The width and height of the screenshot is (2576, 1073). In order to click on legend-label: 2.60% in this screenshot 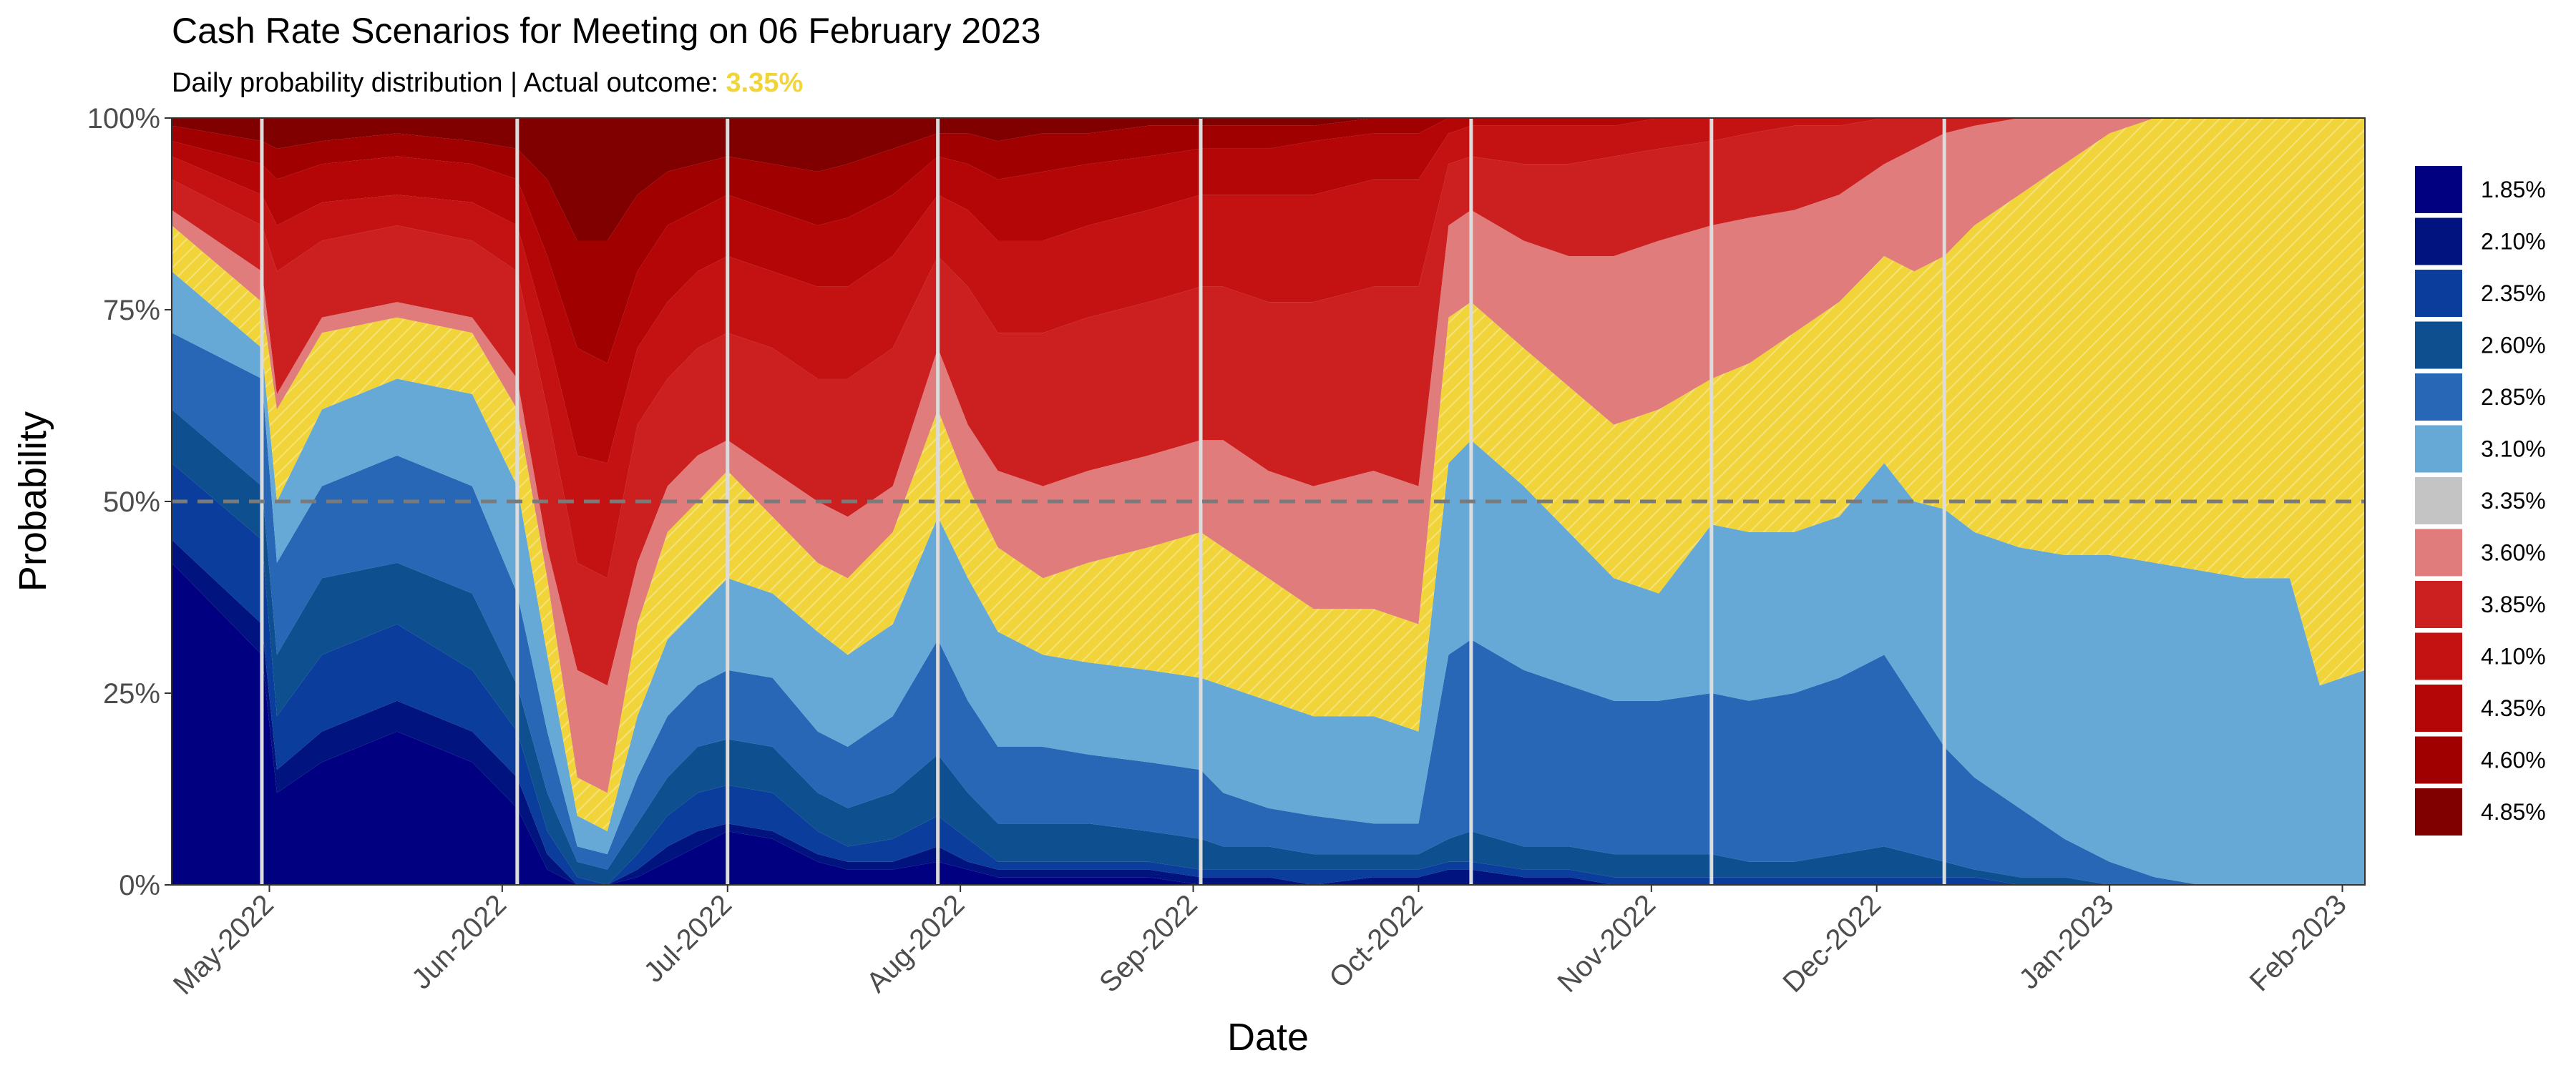, I will do `click(2513, 345)`.